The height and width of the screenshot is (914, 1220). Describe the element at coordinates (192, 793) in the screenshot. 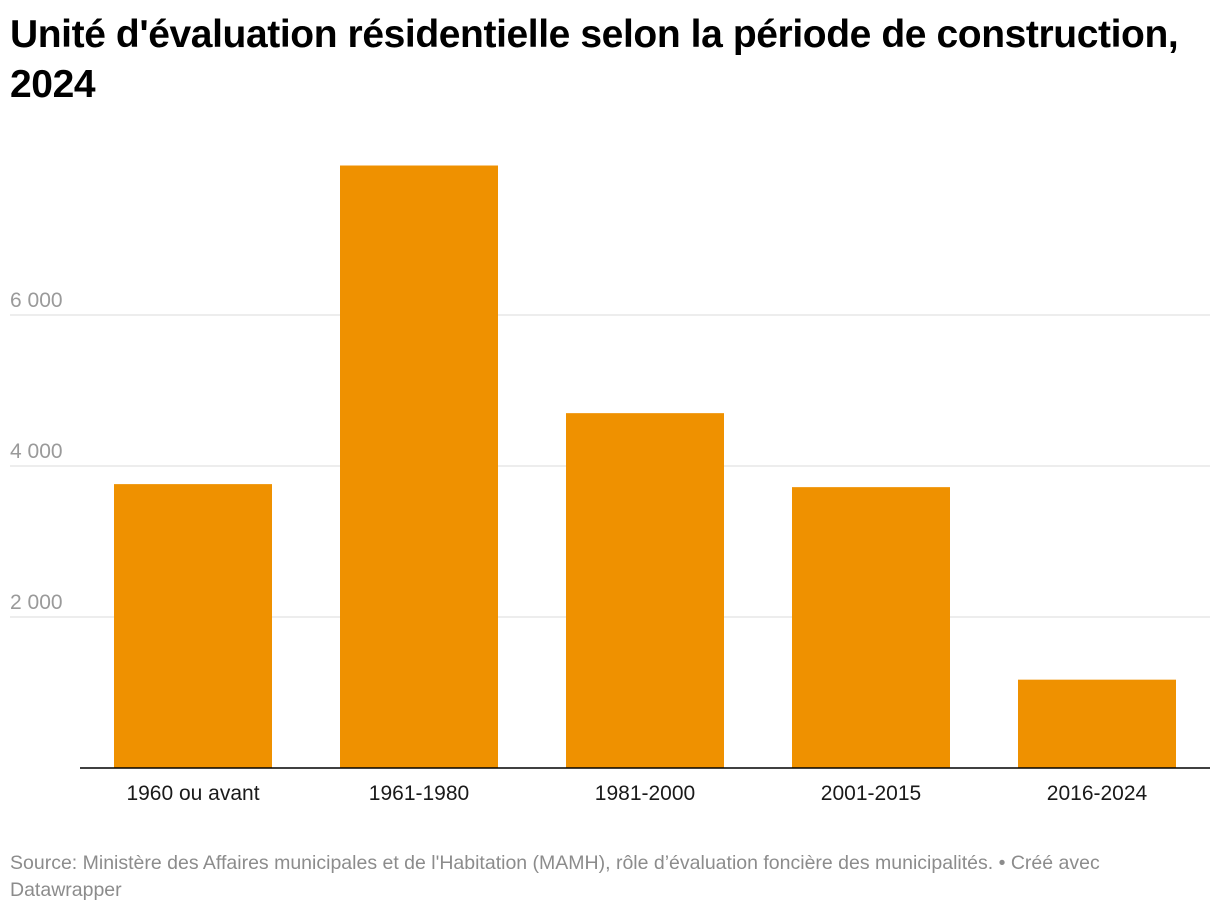

I see `x-tick-label: 1960 ou avant` at that location.